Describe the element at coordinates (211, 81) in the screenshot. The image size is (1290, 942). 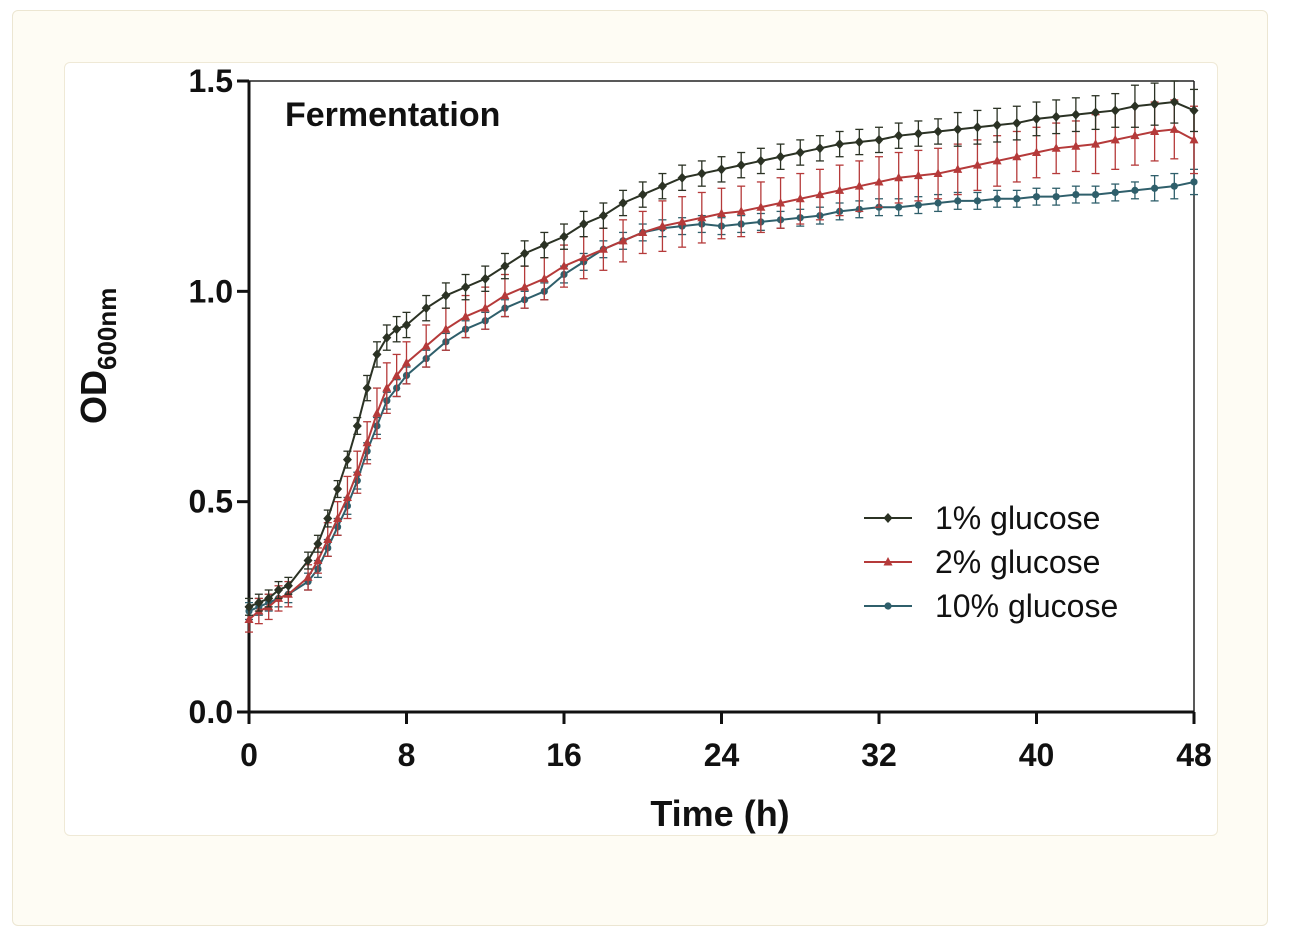
I see `y-tick-label: 1.5` at that location.